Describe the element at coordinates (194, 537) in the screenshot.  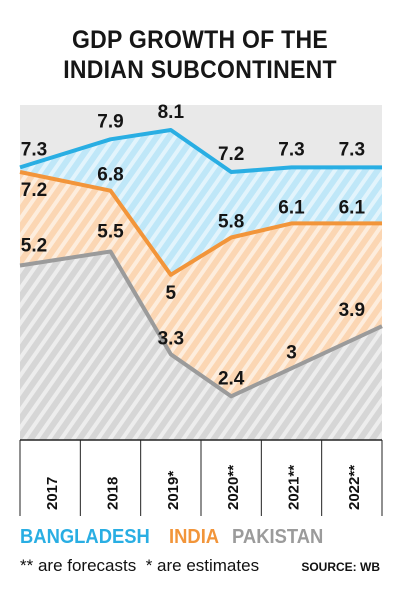
I see `legend-india: INDIA` at that location.